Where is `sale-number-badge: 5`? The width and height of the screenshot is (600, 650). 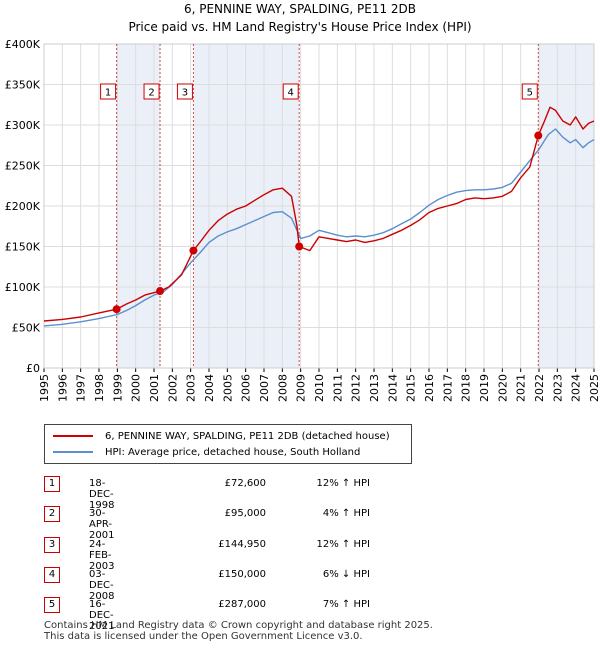
sale-number-badge: 5 is located at coordinates (52, 605).